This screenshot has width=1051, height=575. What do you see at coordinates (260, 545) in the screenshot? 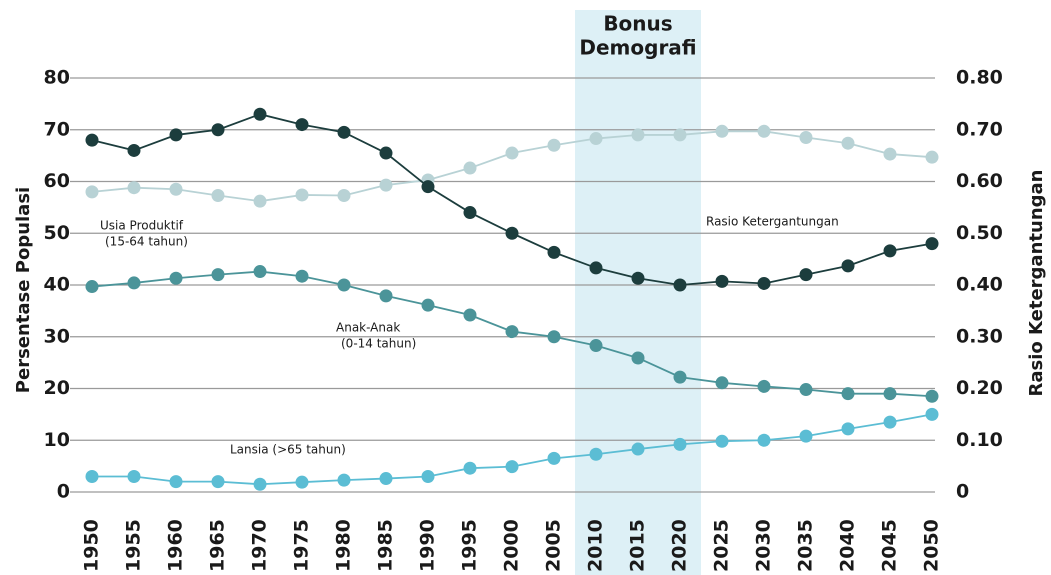
I see `x-tick-label: 1970` at bounding box center [260, 545].